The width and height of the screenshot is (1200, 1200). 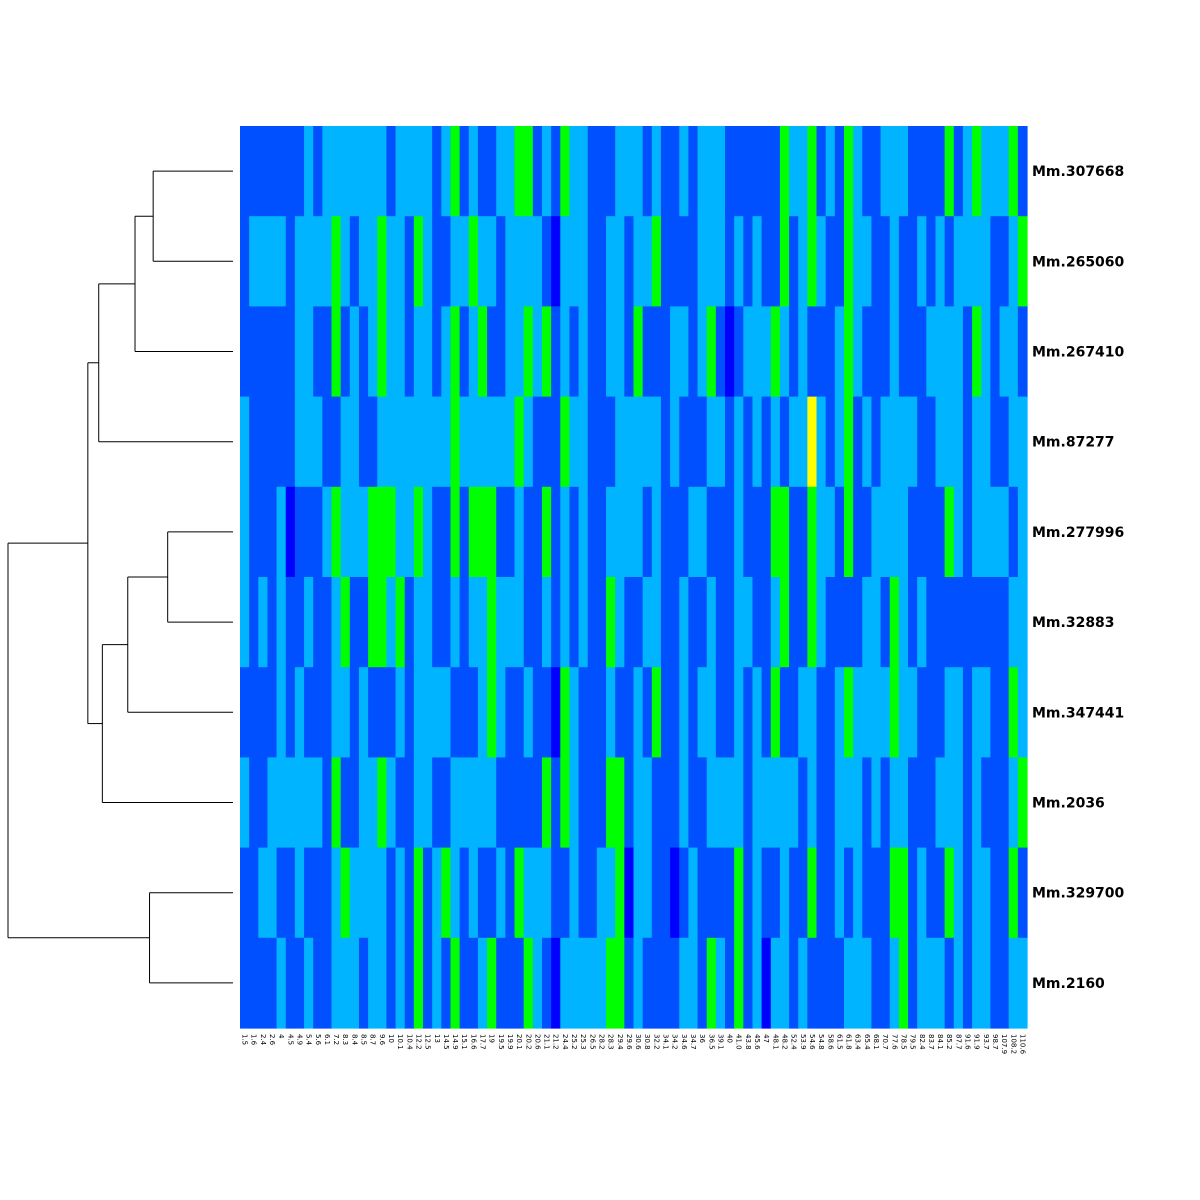 What do you see at coordinates (1078, 713) in the screenshot?
I see `row-label: Mm.347441` at bounding box center [1078, 713].